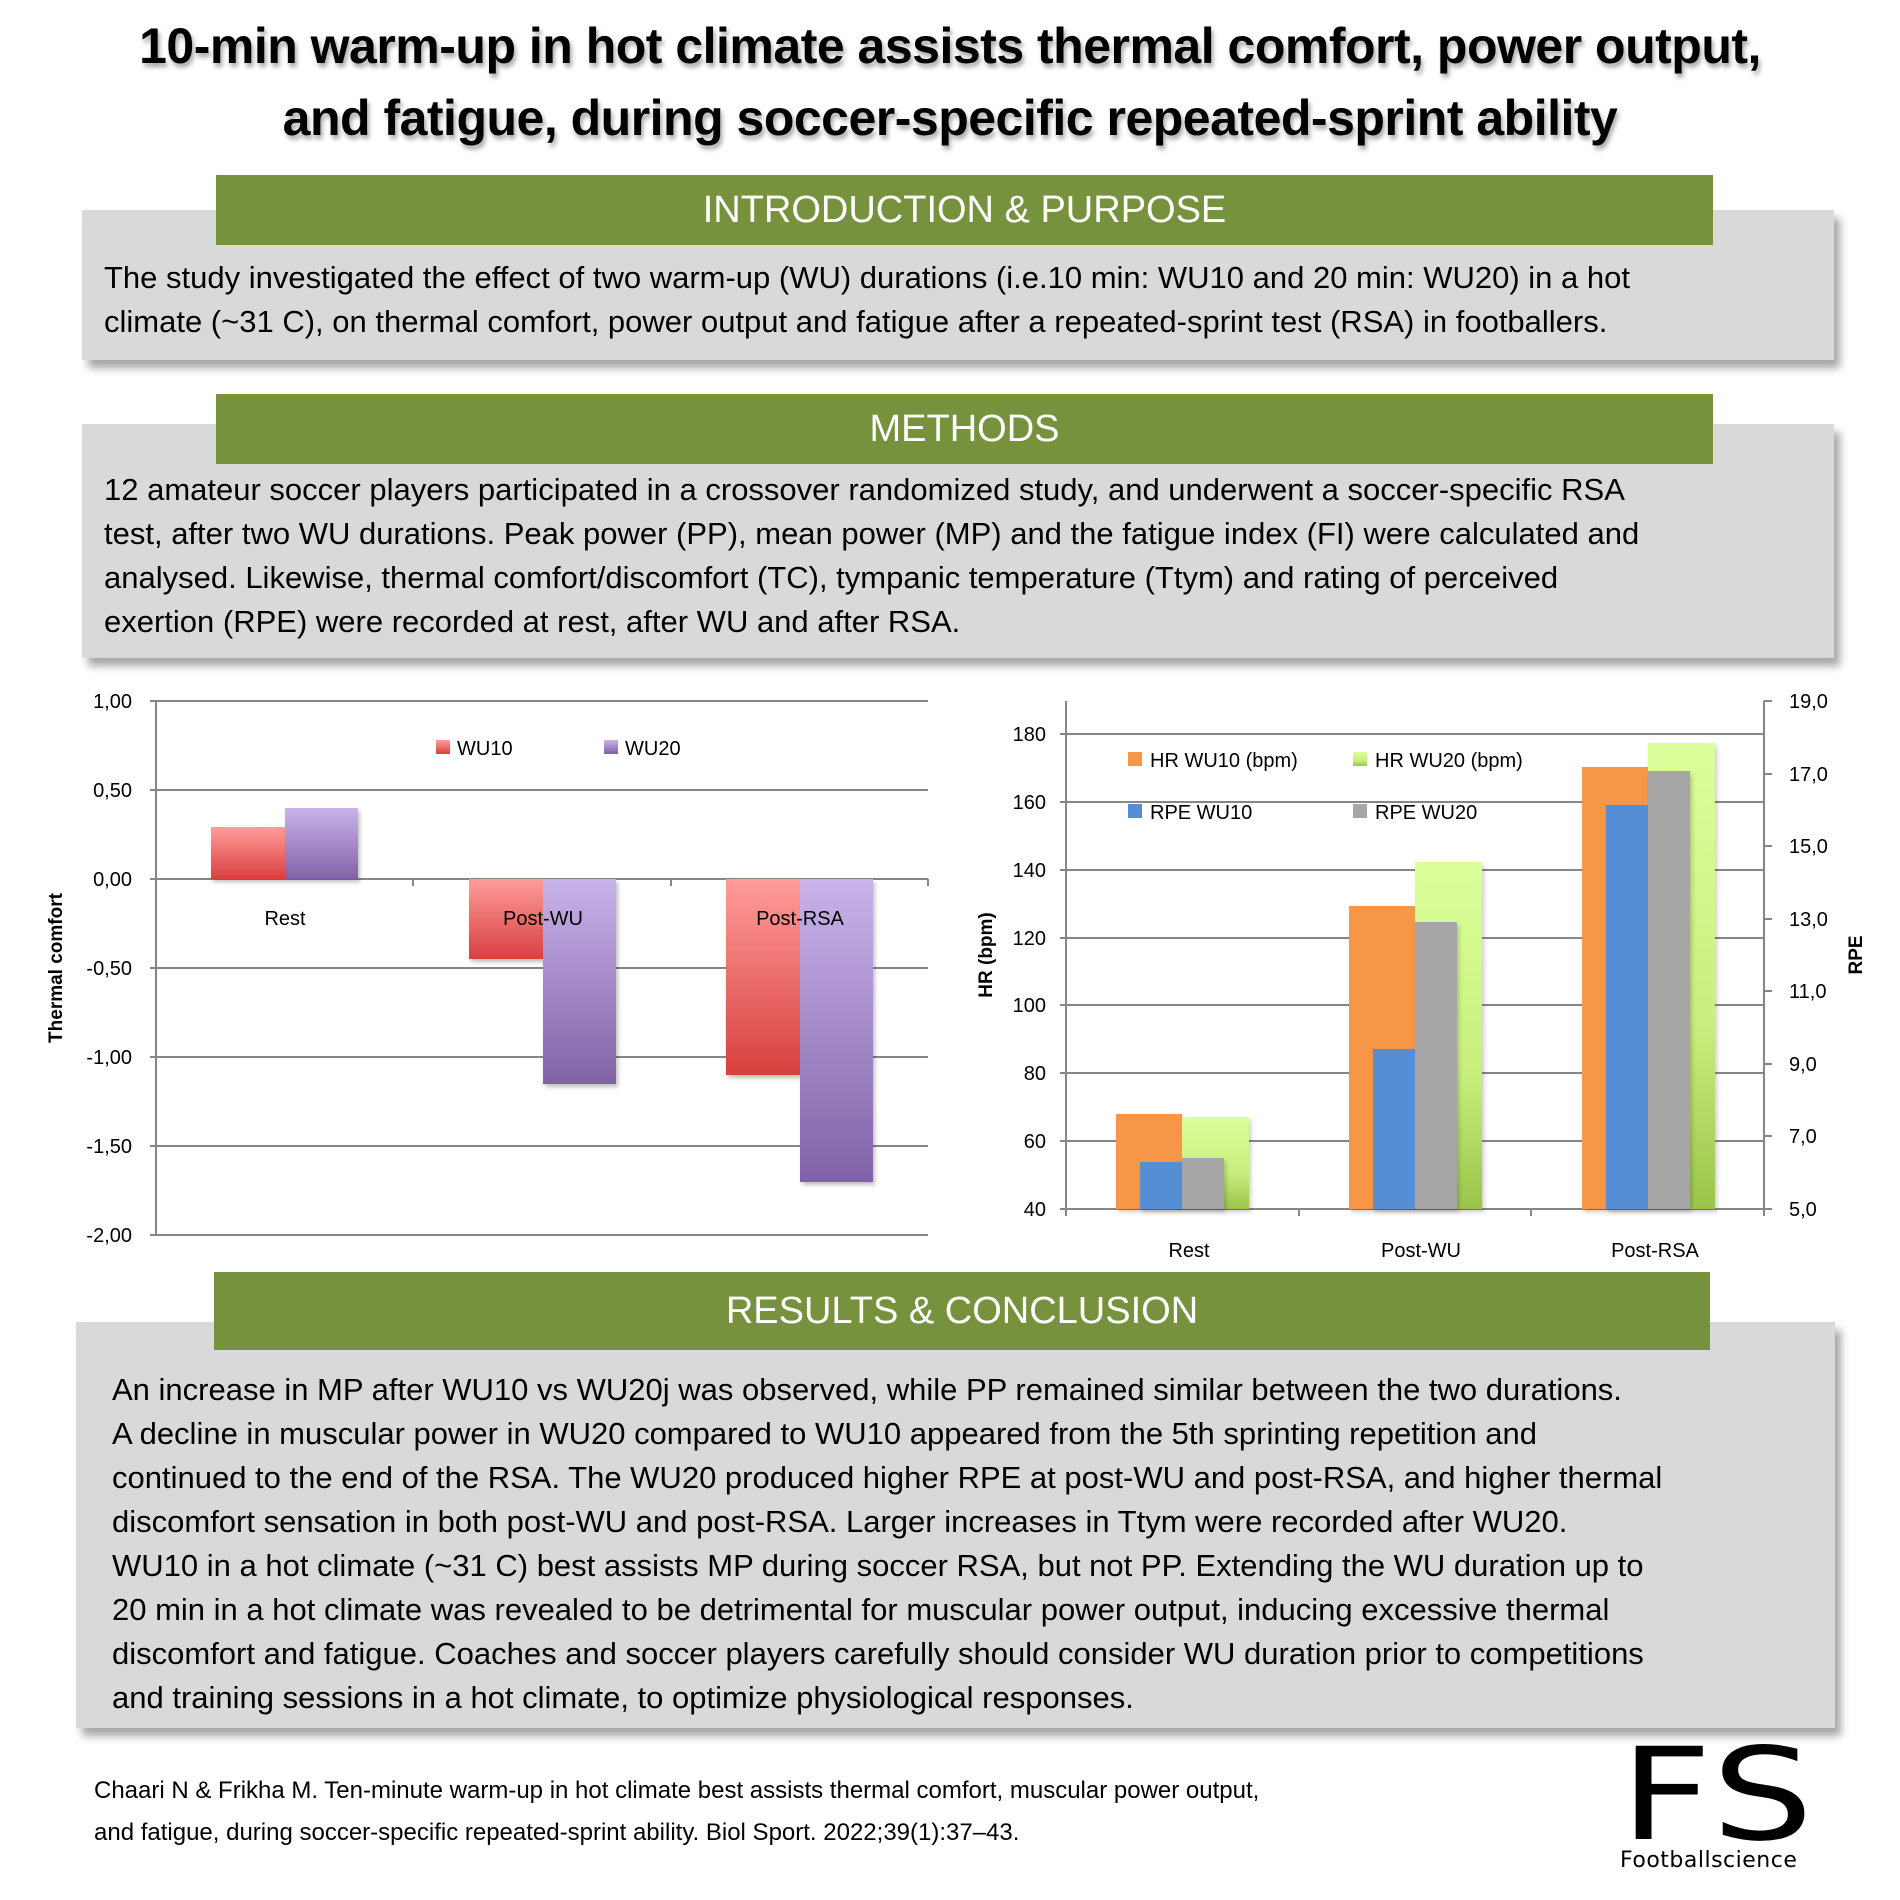 This screenshot has width=1900, height=1900. What do you see at coordinates (112, 702) in the screenshot?
I see `ytick: 1,00` at bounding box center [112, 702].